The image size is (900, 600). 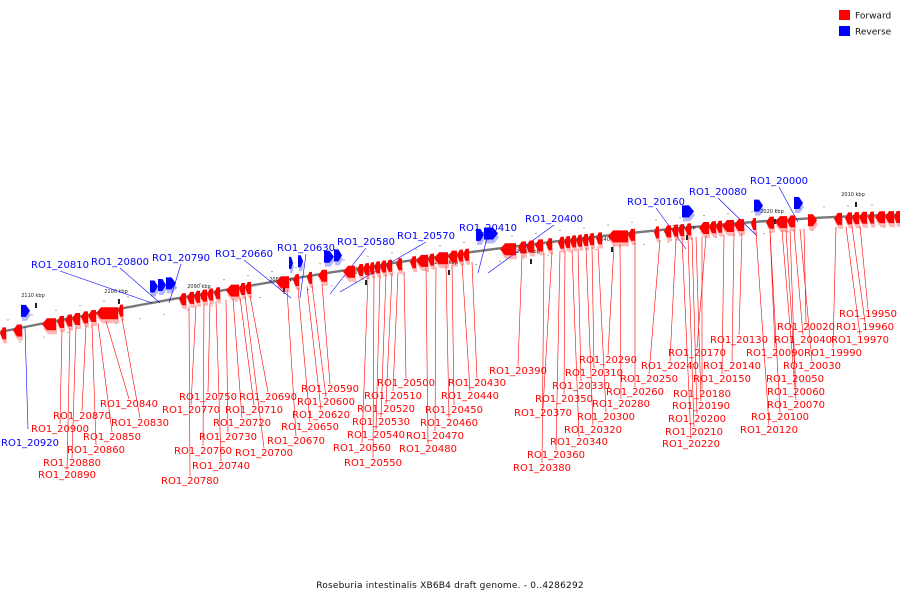 I want to click on gene-label: RO1_20220, so click(x=691, y=444).